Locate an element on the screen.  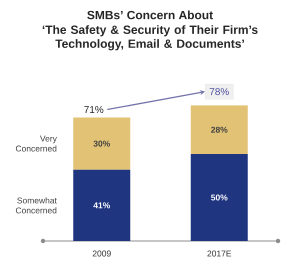
data-label: 41% is located at coordinates (101, 205).